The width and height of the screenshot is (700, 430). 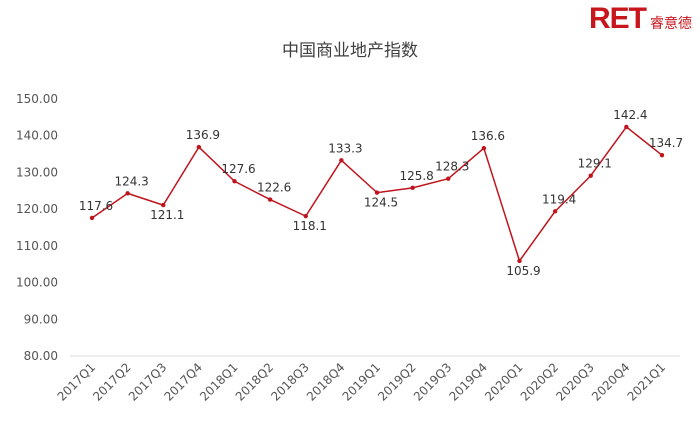 I want to click on y-tick-label: 140.00, so click(x=37, y=136).